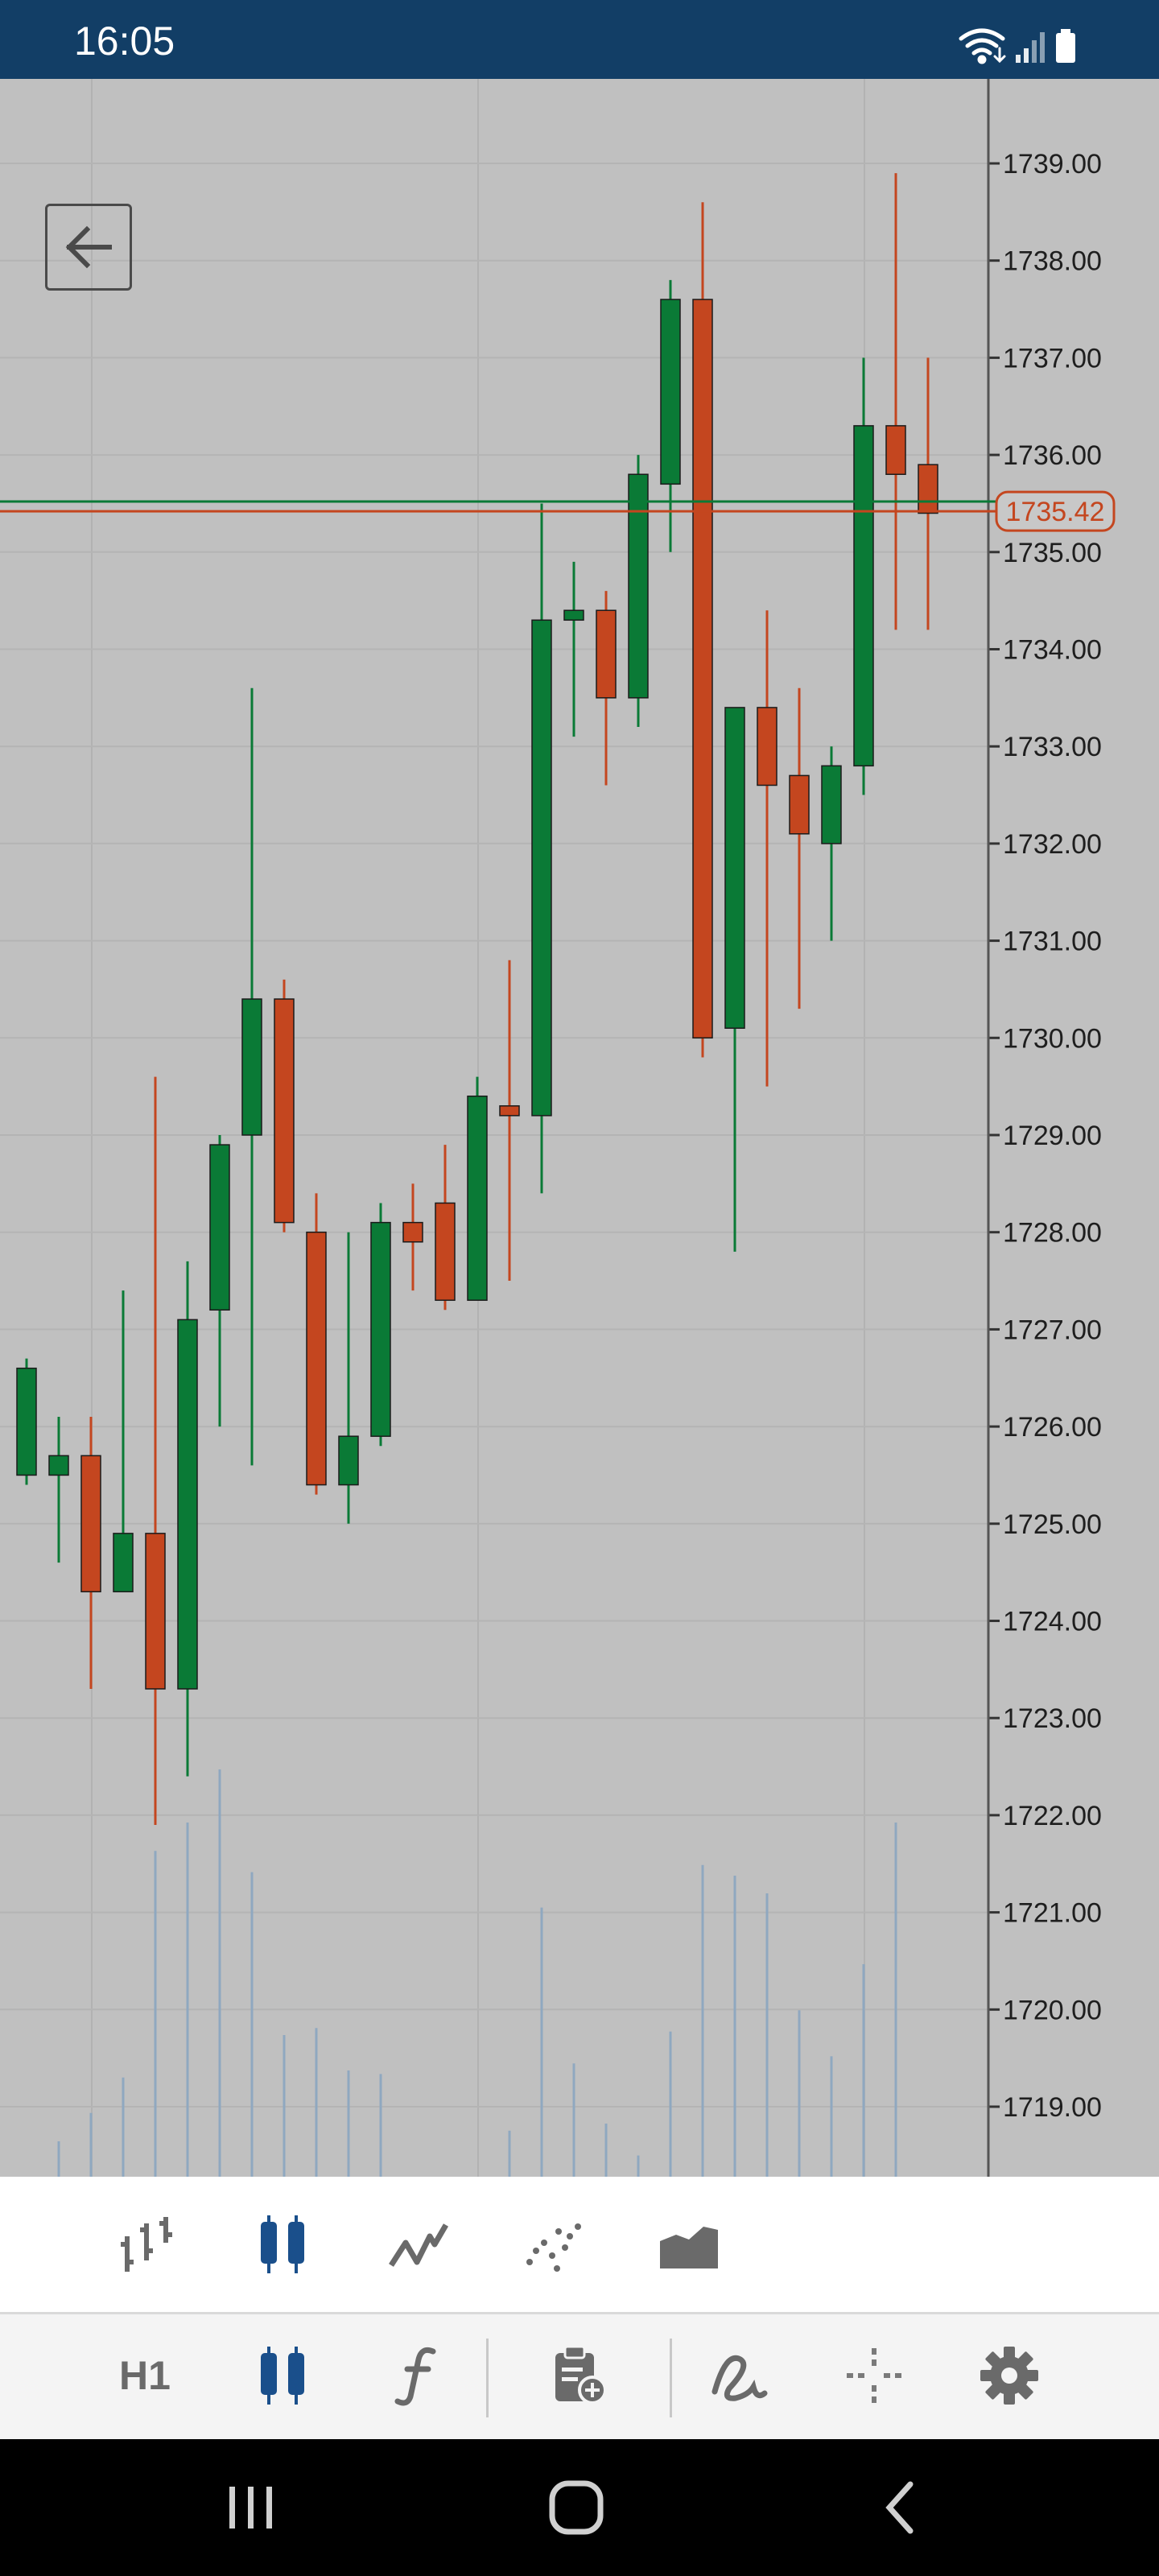 This screenshot has width=1159, height=2576. I want to click on arrow-left-icon, so click(88, 247).